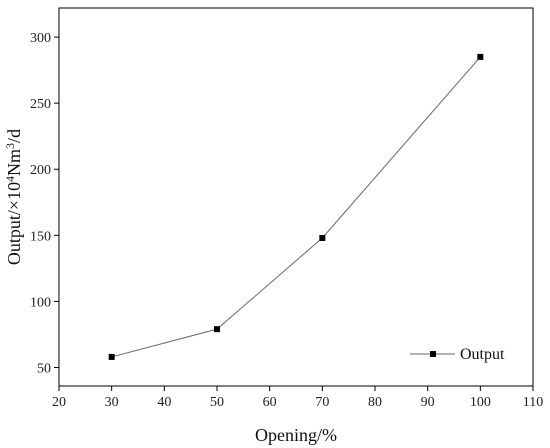  What do you see at coordinates (297, 398) in the screenshot?
I see `x-axis: 20 30 40 50 60 70 80 90 100 110` at bounding box center [297, 398].